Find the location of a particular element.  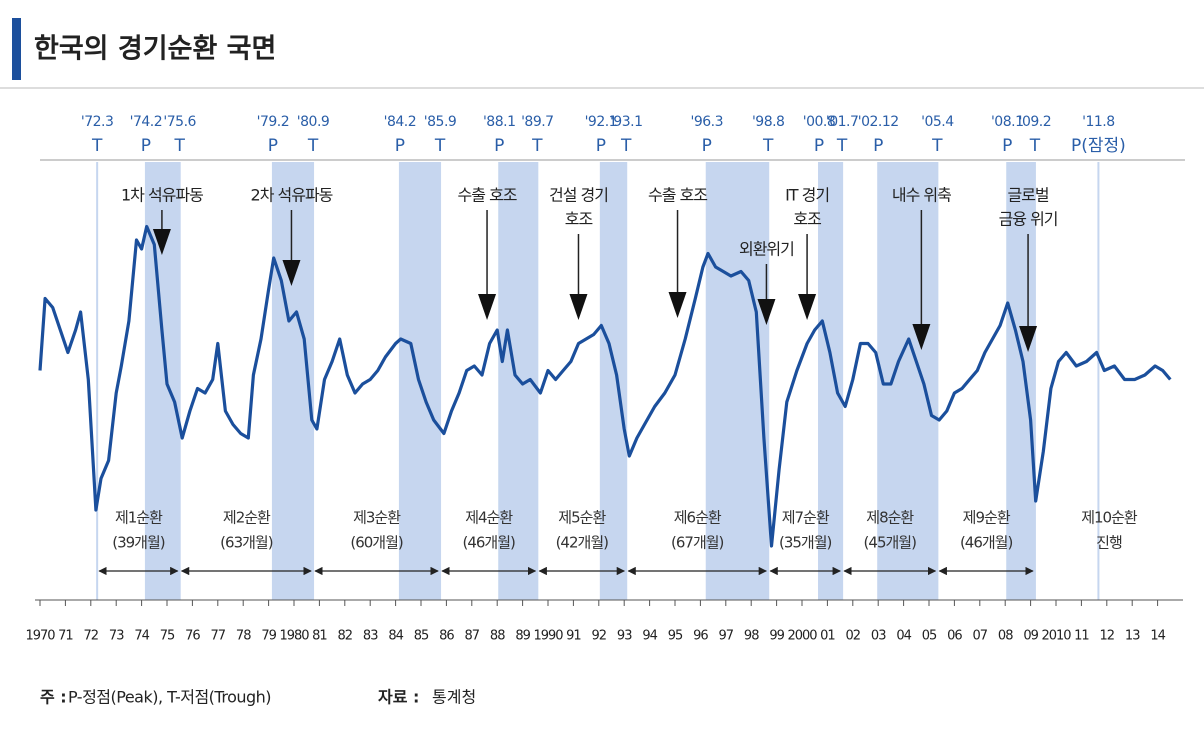

x-tick-label: 76 is located at coordinates (192, 636).